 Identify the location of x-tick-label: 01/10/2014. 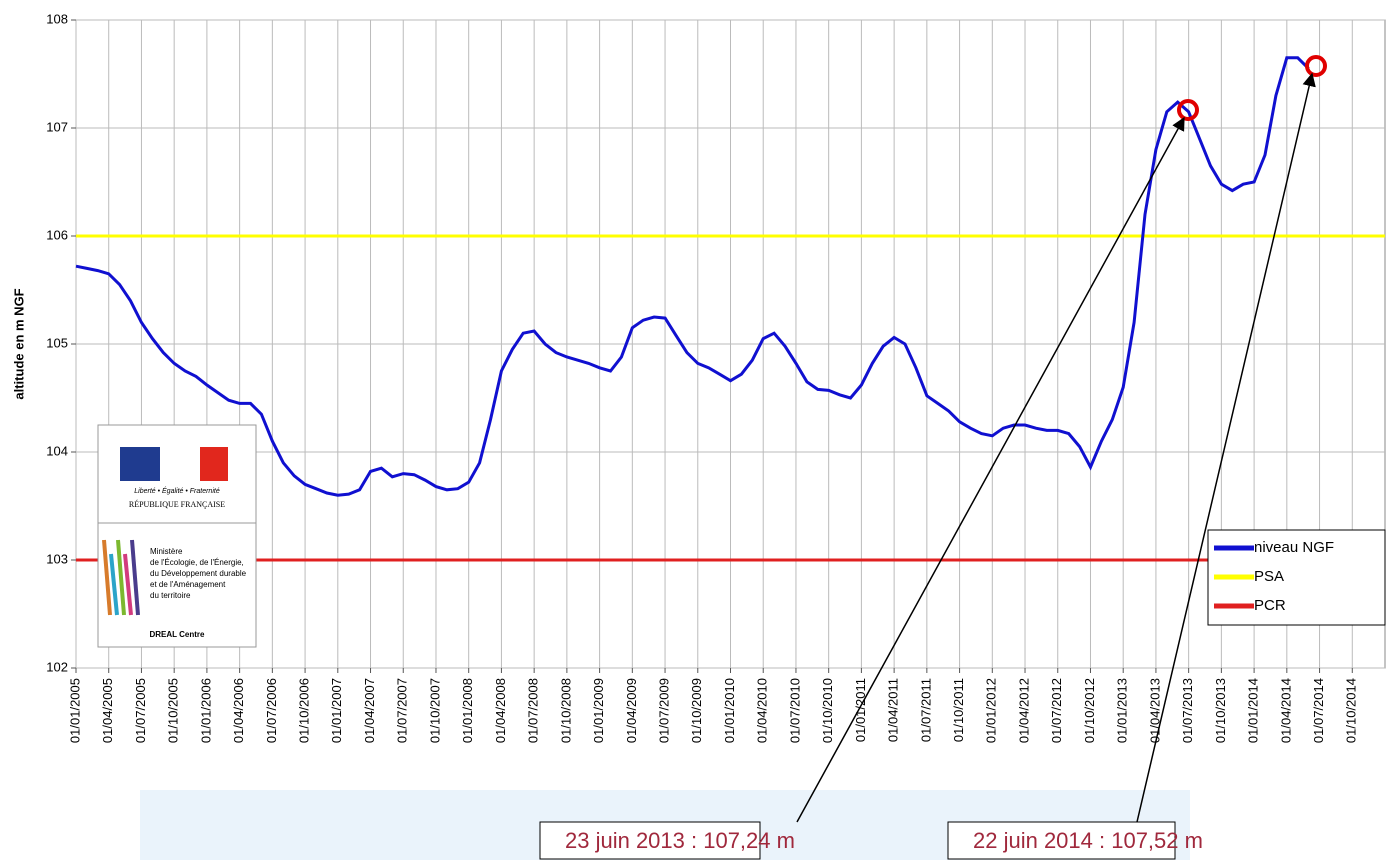
(1351, 710).